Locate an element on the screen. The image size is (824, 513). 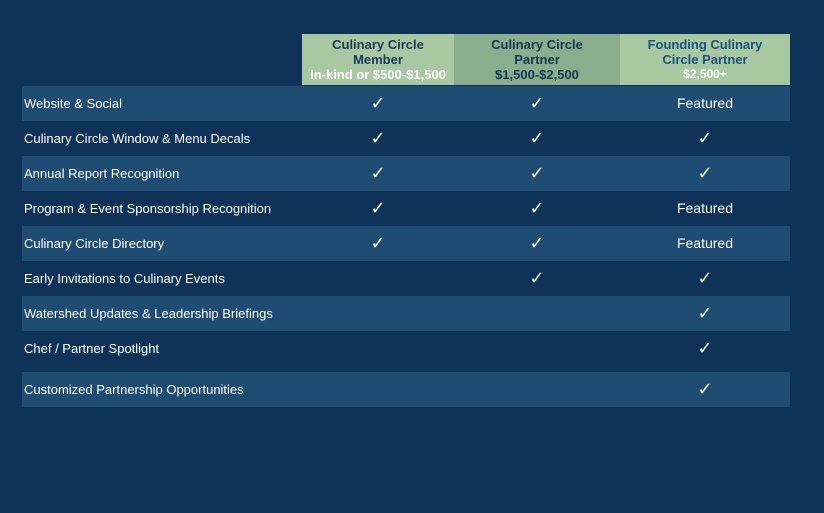
benefit-label: Culinary Circle Directory is located at coordinates (94, 243).